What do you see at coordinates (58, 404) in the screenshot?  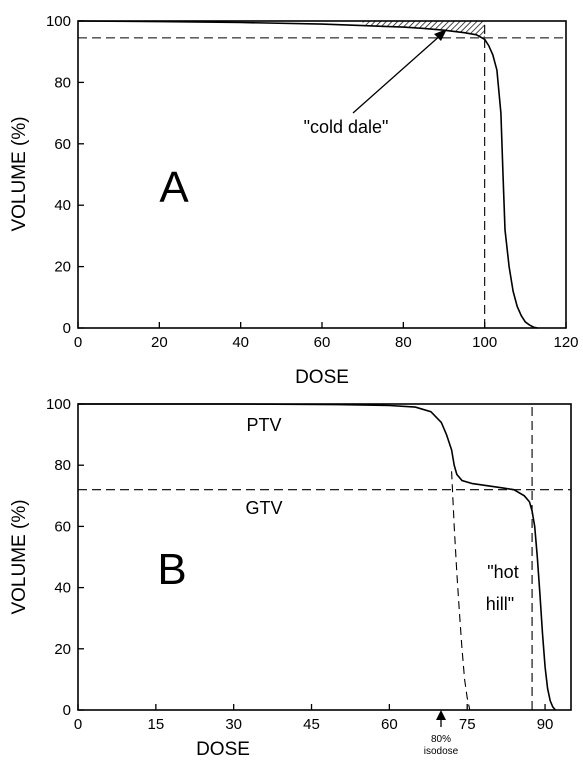 I see `panel-b-y-tick-label: 100` at bounding box center [58, 404].